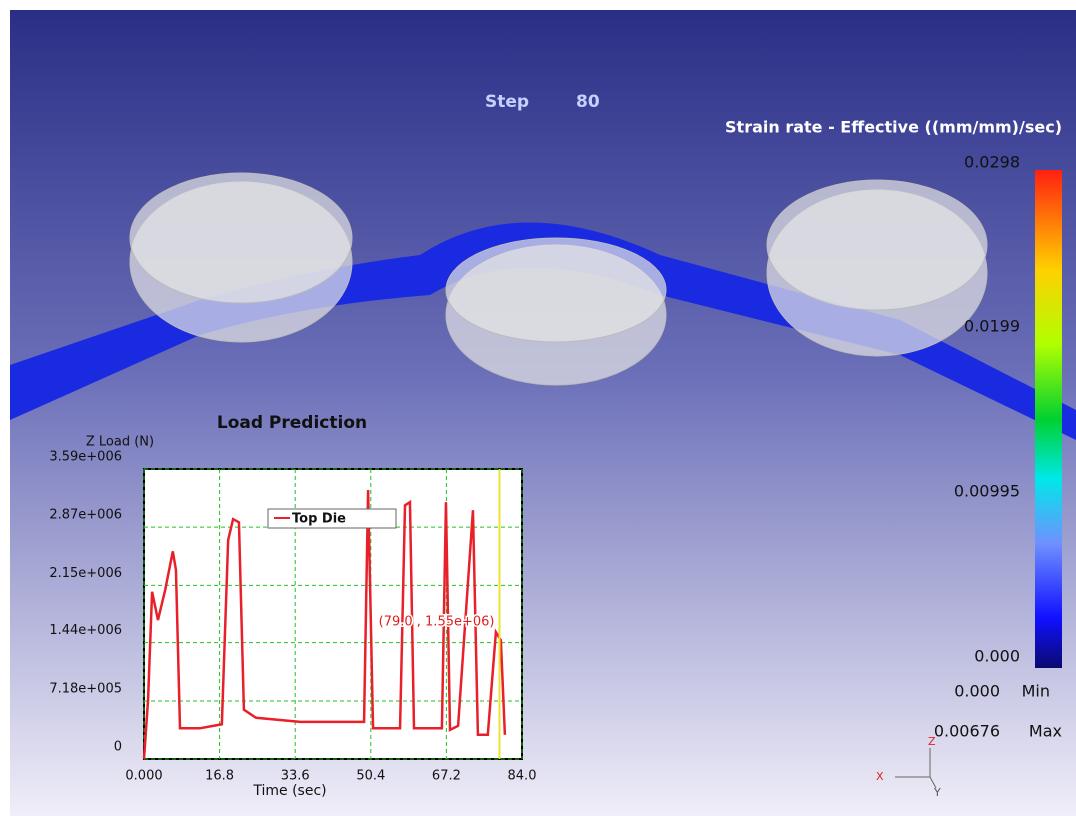 This screenshot has width=1076, height=816. What do you see at coordinates (1036, 691) in the screenshot?
I see `min-label: Min` at bounding box center [1036, 691].